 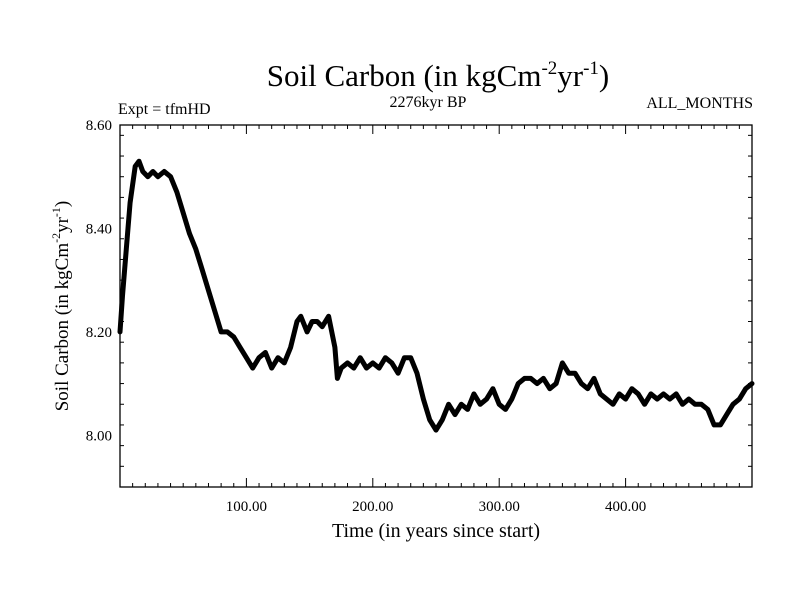 What do you see at coordinates (499, 507) in the screenshot?
I see `x-tick-label: 300.00` at bounding box center [499, 507].